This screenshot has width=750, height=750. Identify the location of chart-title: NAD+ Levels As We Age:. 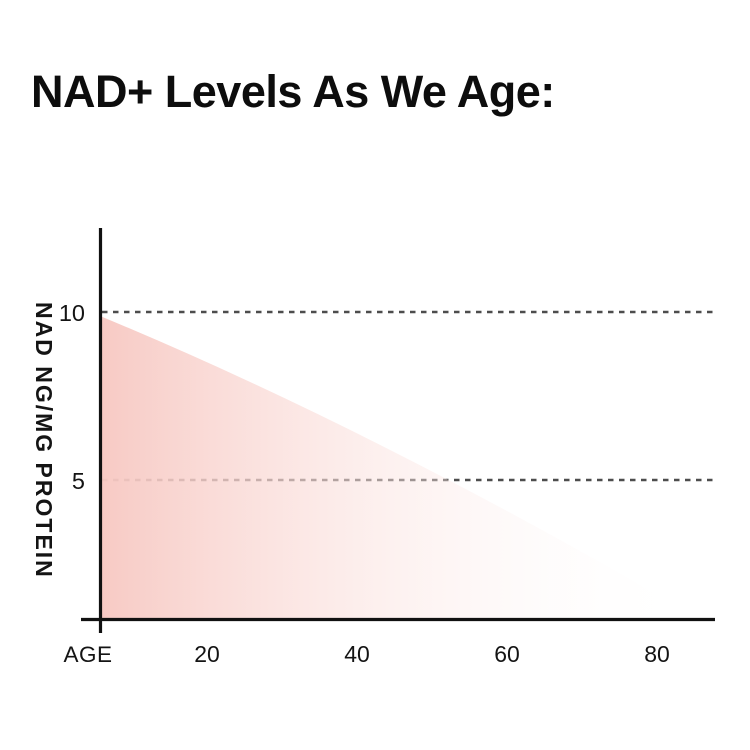
(293, 91).